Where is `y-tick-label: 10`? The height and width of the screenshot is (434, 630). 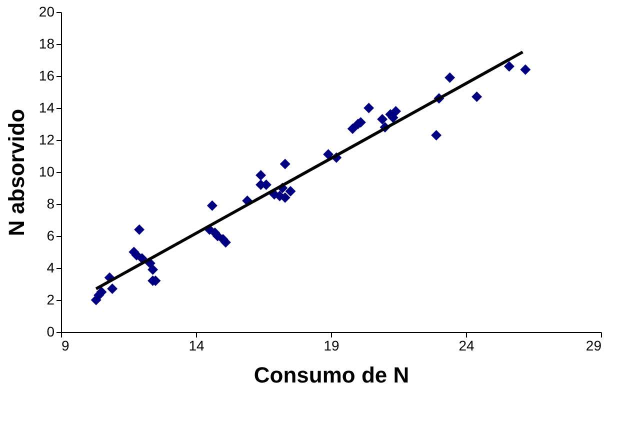 y-tick-label: 10 is located at coordinates (46, 172).